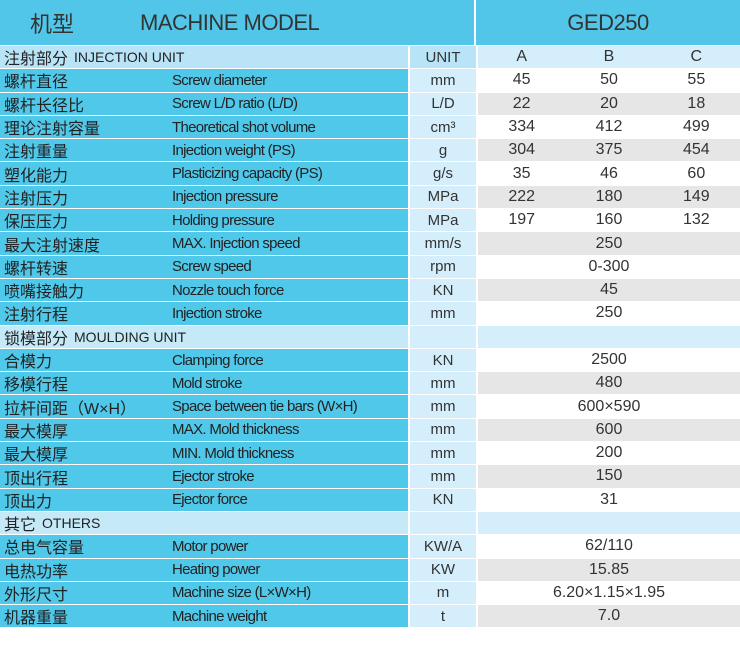 This screenshot has height=652, width=740. I want to click on param-value: 200, so click(609, 453).